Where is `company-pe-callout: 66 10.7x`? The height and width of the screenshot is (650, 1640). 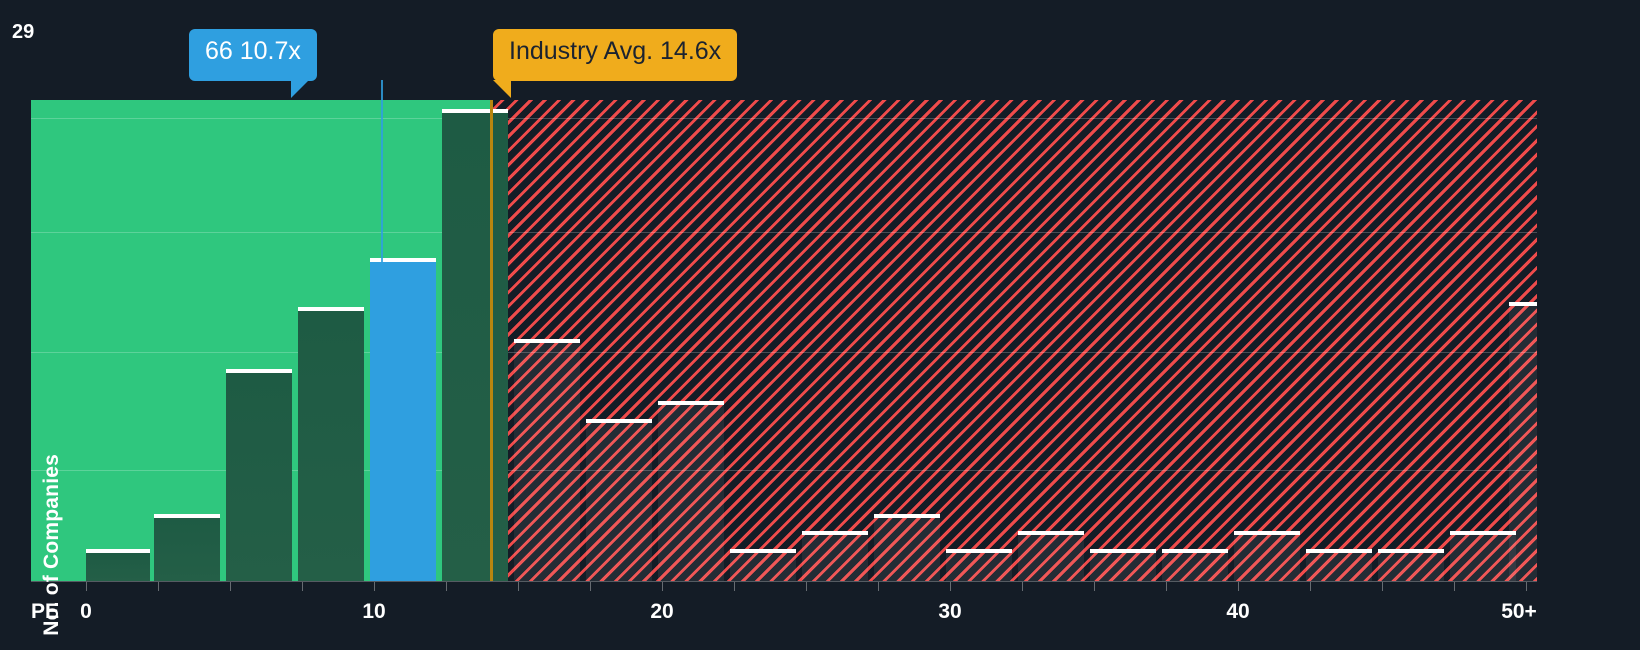
company-pe-callout: 66 10.7x is located at coordinates (253, 63).